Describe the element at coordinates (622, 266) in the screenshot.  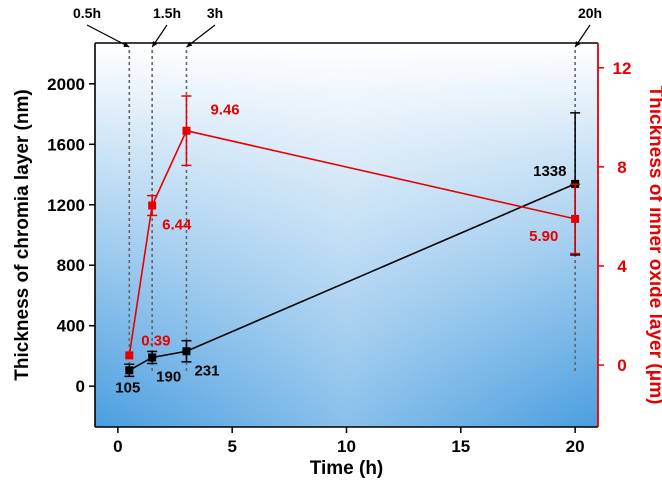
I see `y-right-tick-label-1: 4` at that location.